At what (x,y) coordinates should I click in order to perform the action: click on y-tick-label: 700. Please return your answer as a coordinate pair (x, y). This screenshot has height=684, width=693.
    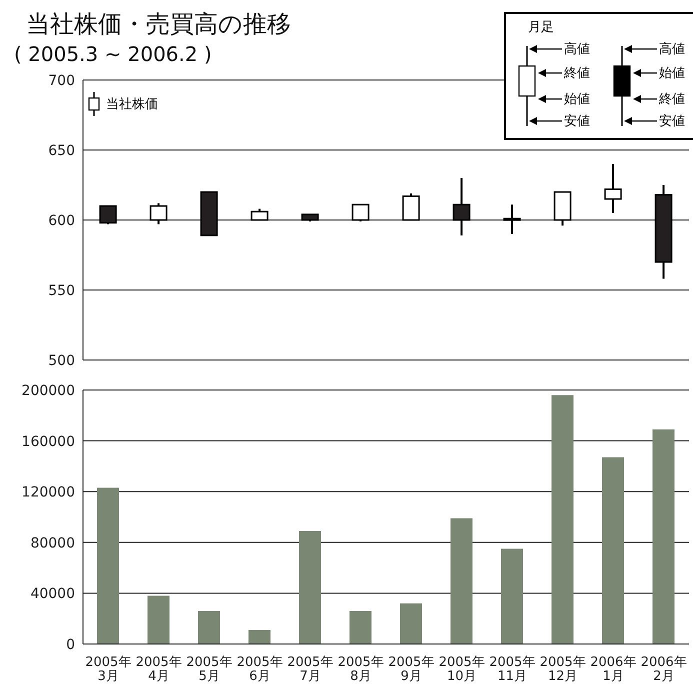
    Looking at the image, I should click on (61, 80).